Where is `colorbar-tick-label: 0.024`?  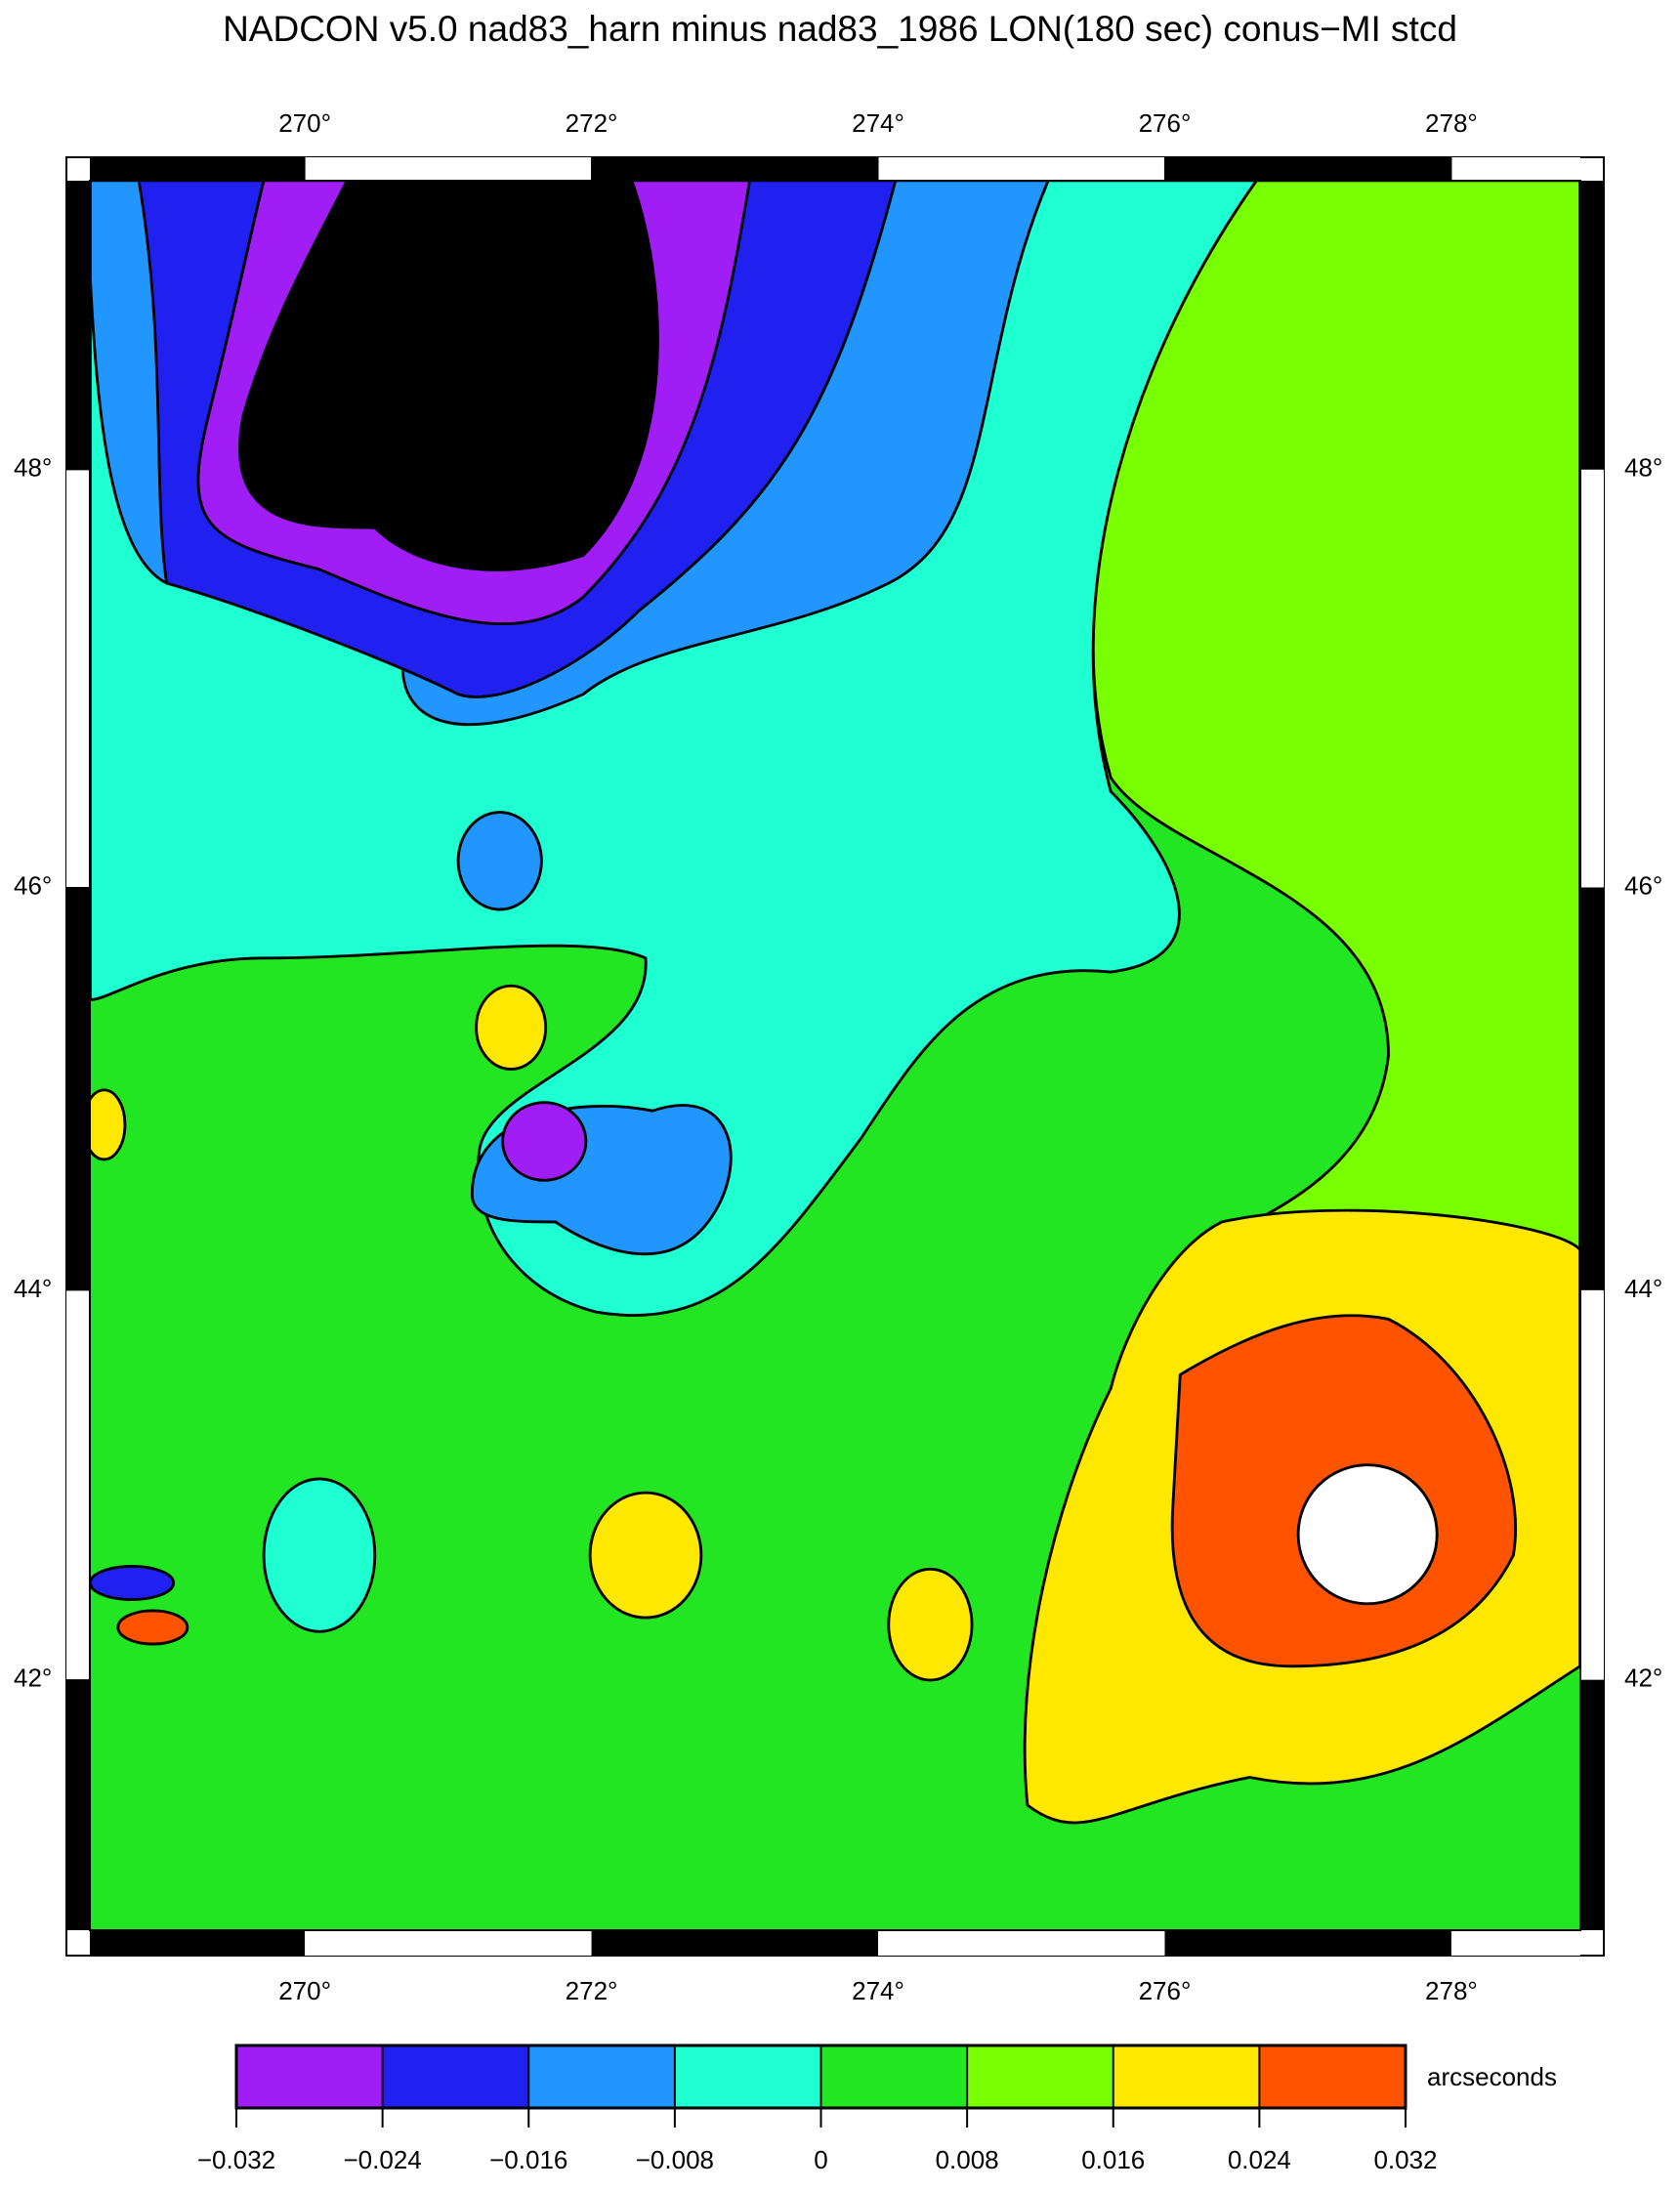
colorbar-tick-label: 0.024 is located at coordinates (1259, 2159).